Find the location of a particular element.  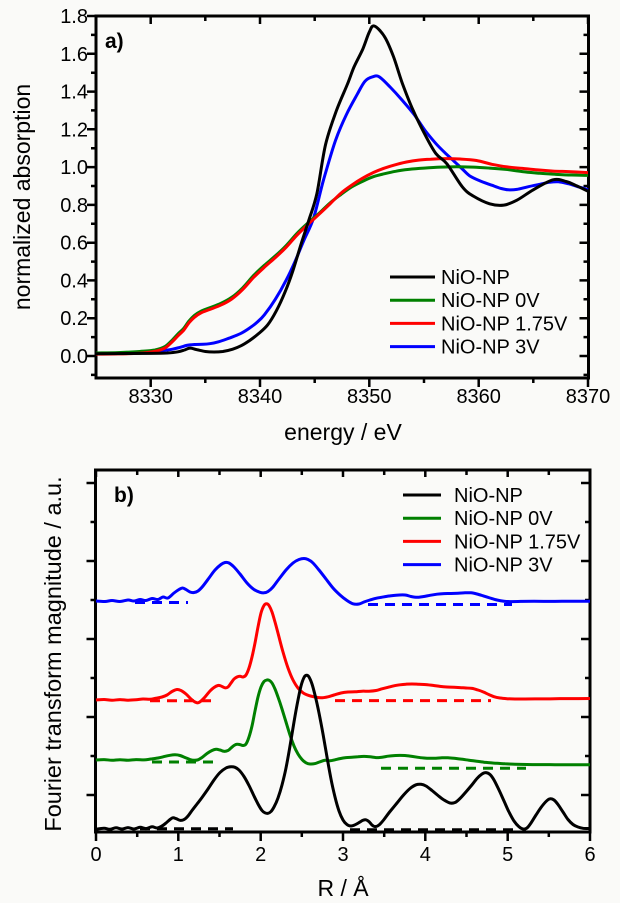

svg-text: 8340 is located at coordinates (260, 397).